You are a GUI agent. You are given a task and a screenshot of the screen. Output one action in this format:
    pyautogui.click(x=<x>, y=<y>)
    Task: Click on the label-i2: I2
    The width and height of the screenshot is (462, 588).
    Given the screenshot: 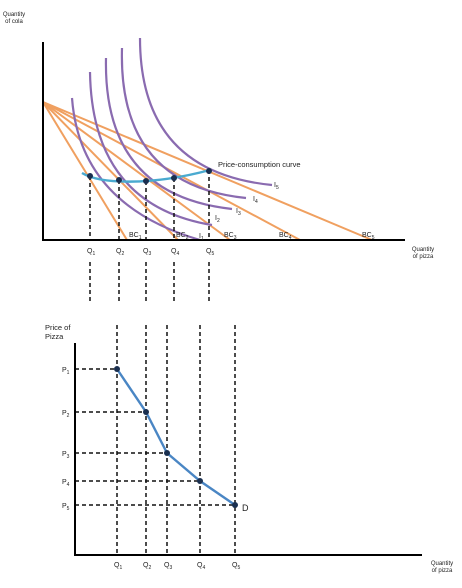 What is the action you would take?
    pyautogui.click(x=217, y=219)
    